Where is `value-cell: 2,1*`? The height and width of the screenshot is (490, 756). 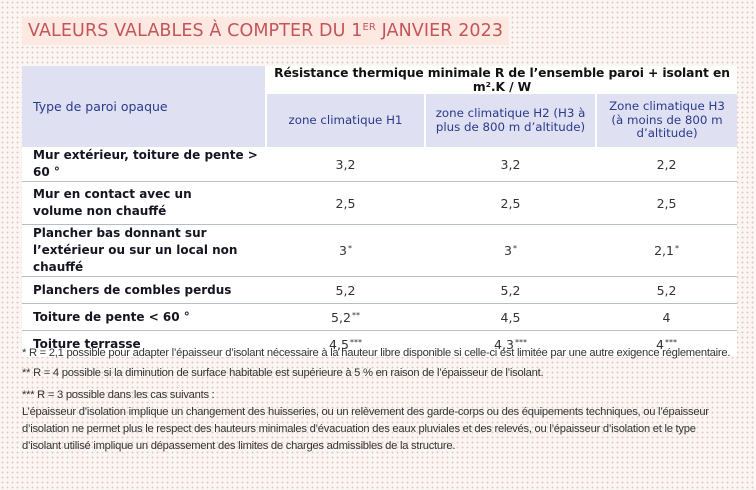
value-cell: 2,1* is located at coordinates (667, 250).